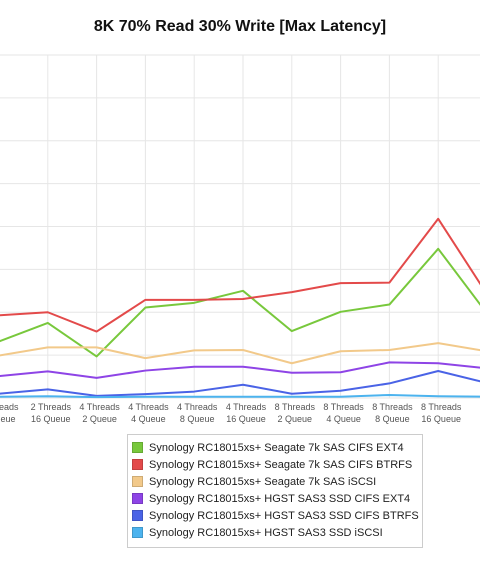 The height and width of the screenshot is (571, 480). Describe the element at coordinates (8, 419) in the screenshot. I see `x-tick-label: Queue` at that location.